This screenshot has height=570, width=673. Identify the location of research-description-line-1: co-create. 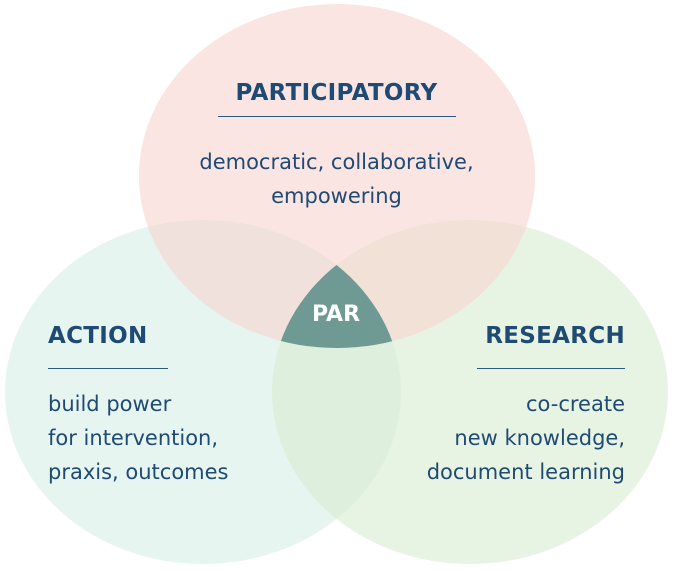
(575, 404).